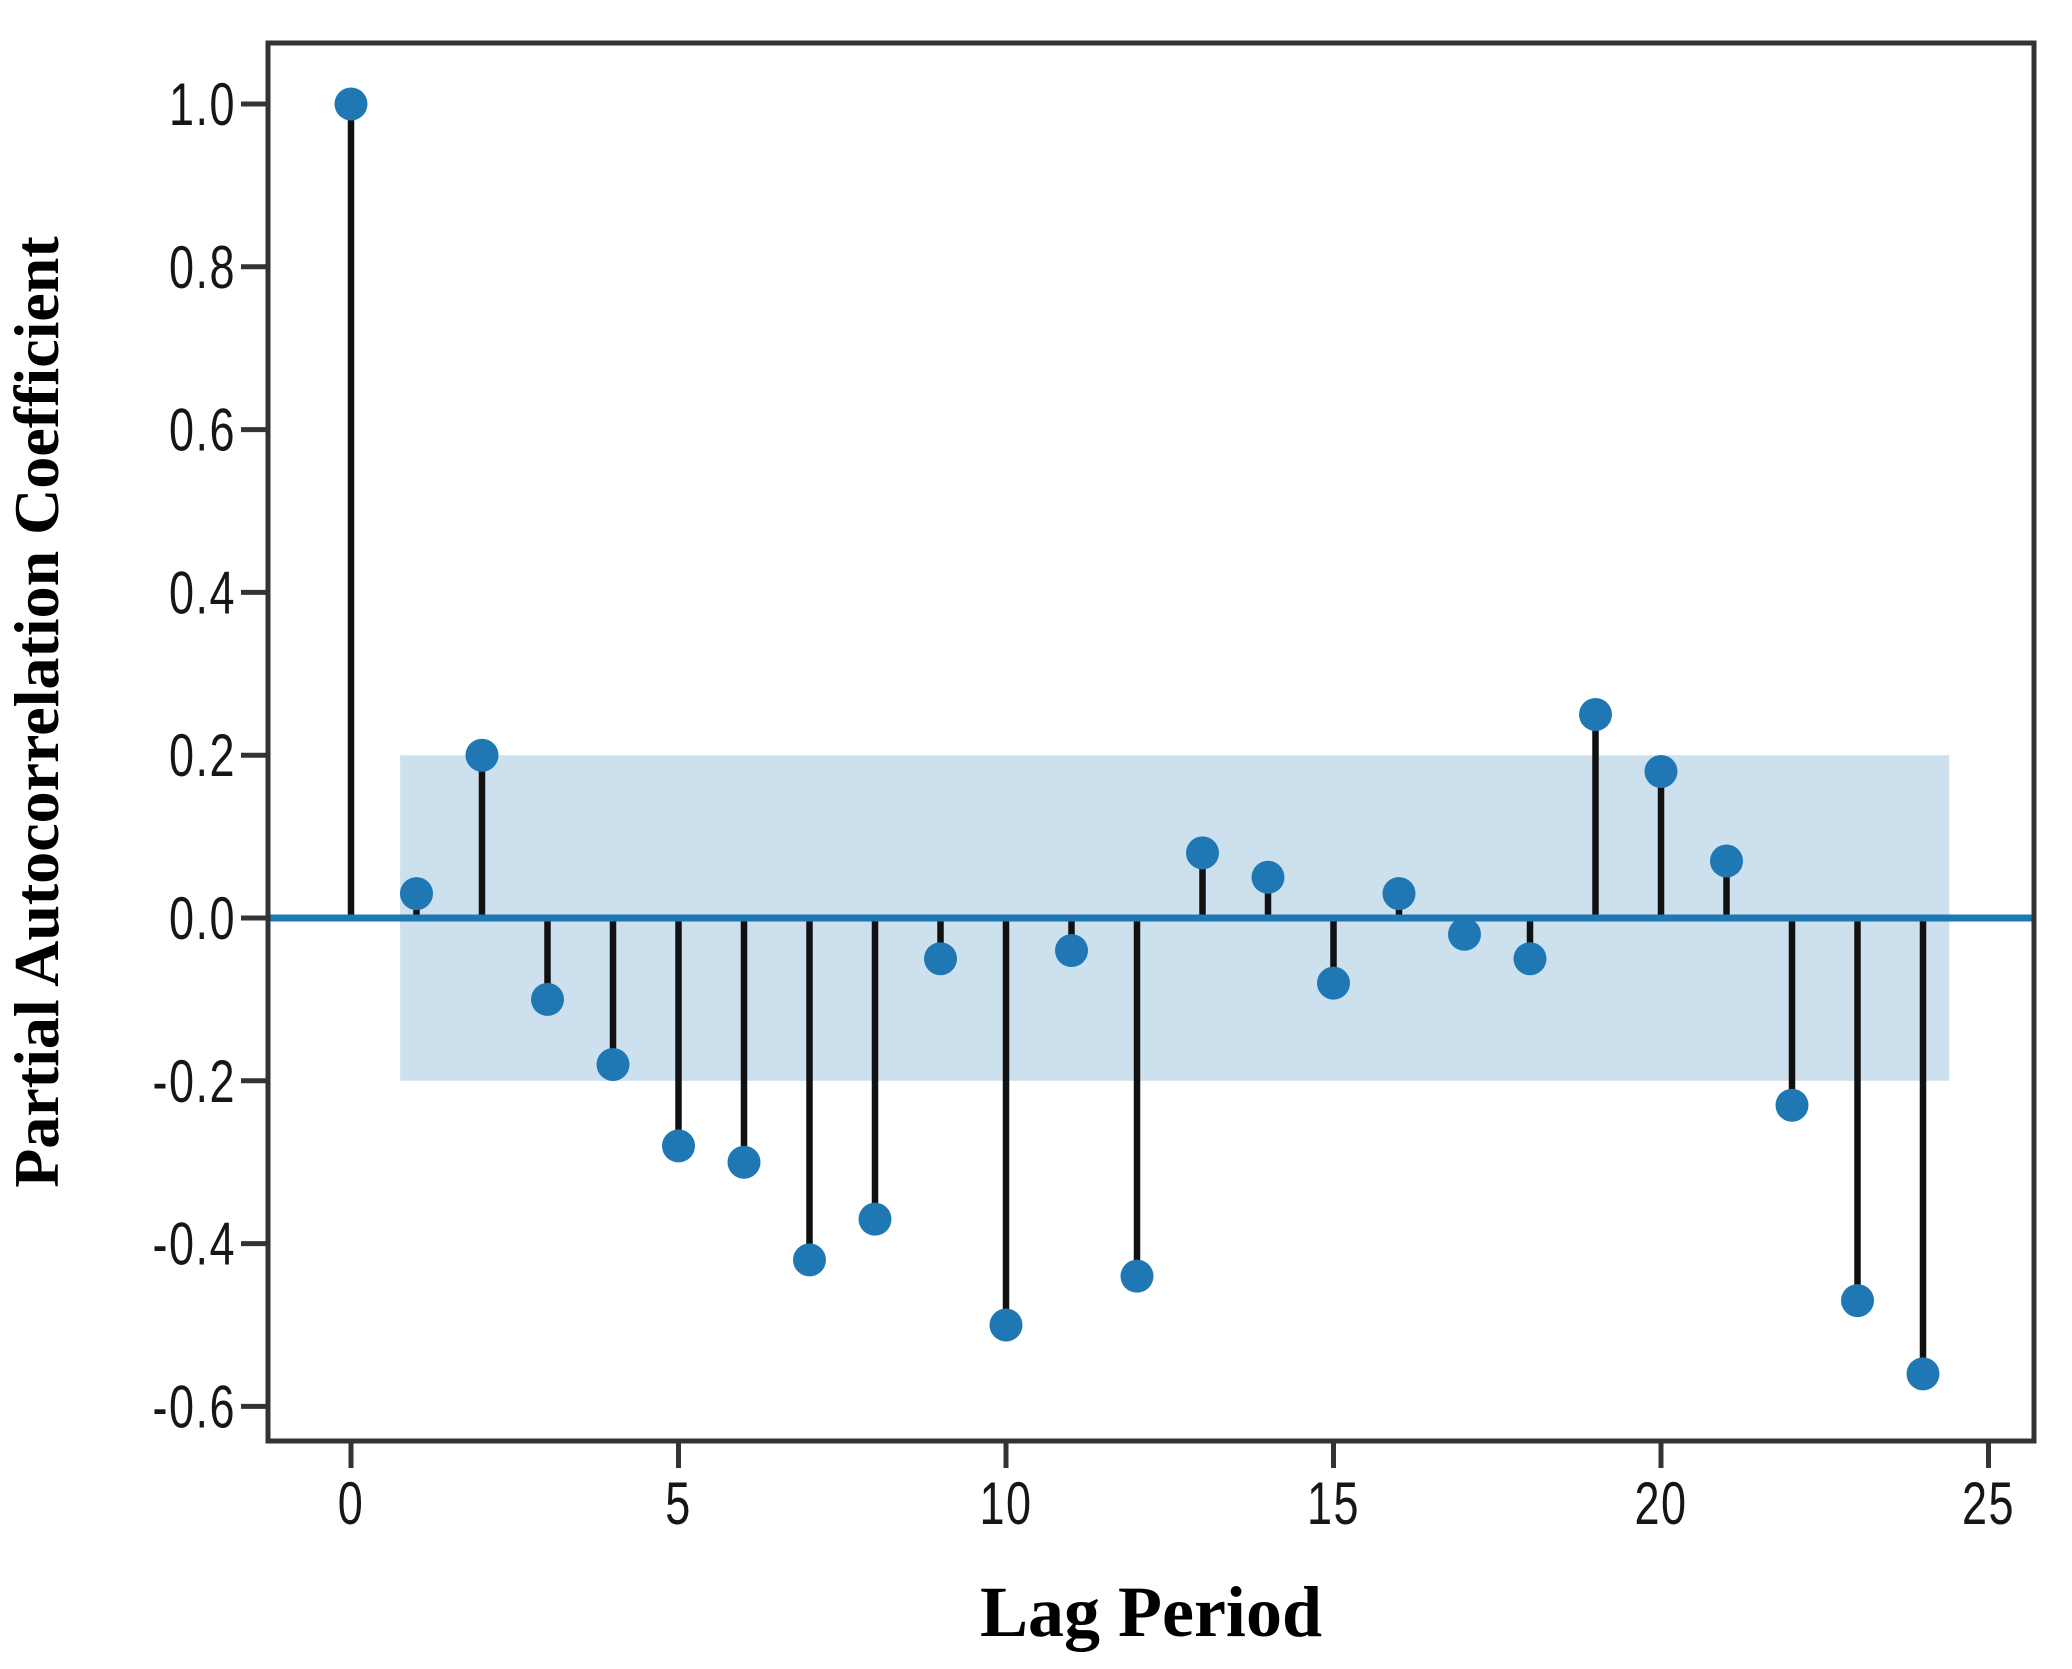  What do you see at coordinates (351, 1504) in the screenshot?
I see `x-tick-label-0: 0` at bounding box center [351, 1504].